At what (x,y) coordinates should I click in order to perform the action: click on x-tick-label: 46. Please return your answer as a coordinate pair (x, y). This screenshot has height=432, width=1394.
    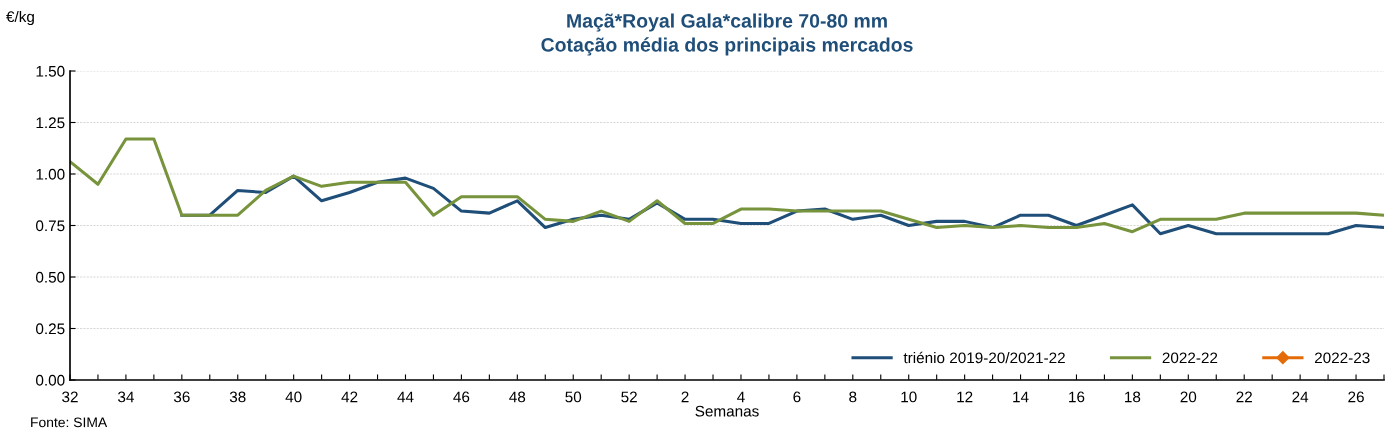
    Looking at the image, I should click on (461, 397).